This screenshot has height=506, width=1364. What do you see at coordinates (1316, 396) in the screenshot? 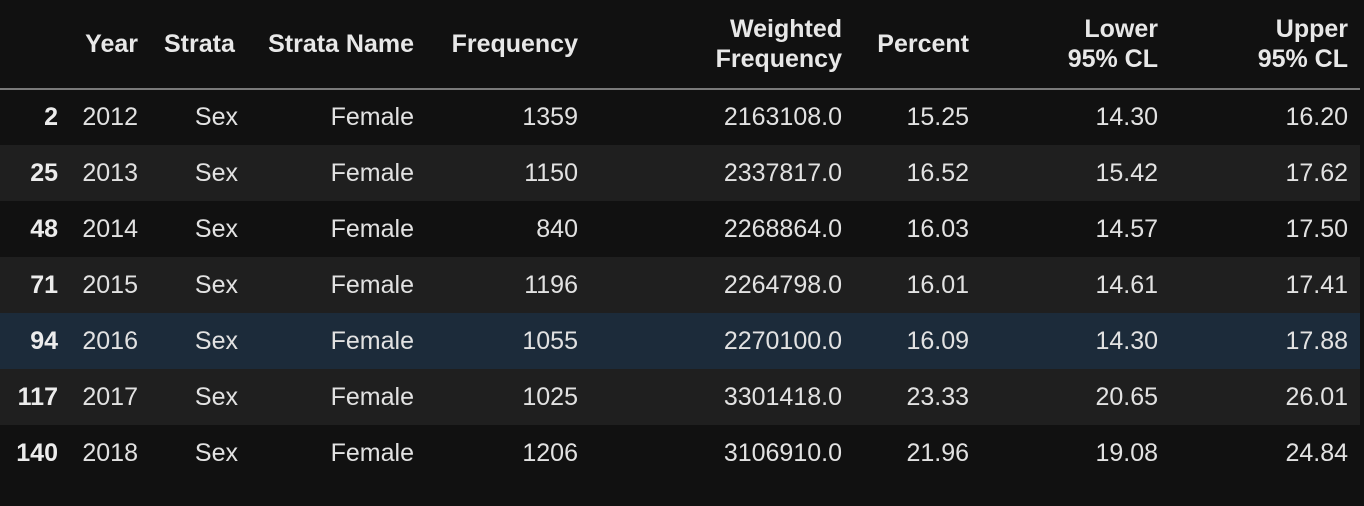
I see `upper-cl-cell: 26.01` at bounding box center [1316, 396].